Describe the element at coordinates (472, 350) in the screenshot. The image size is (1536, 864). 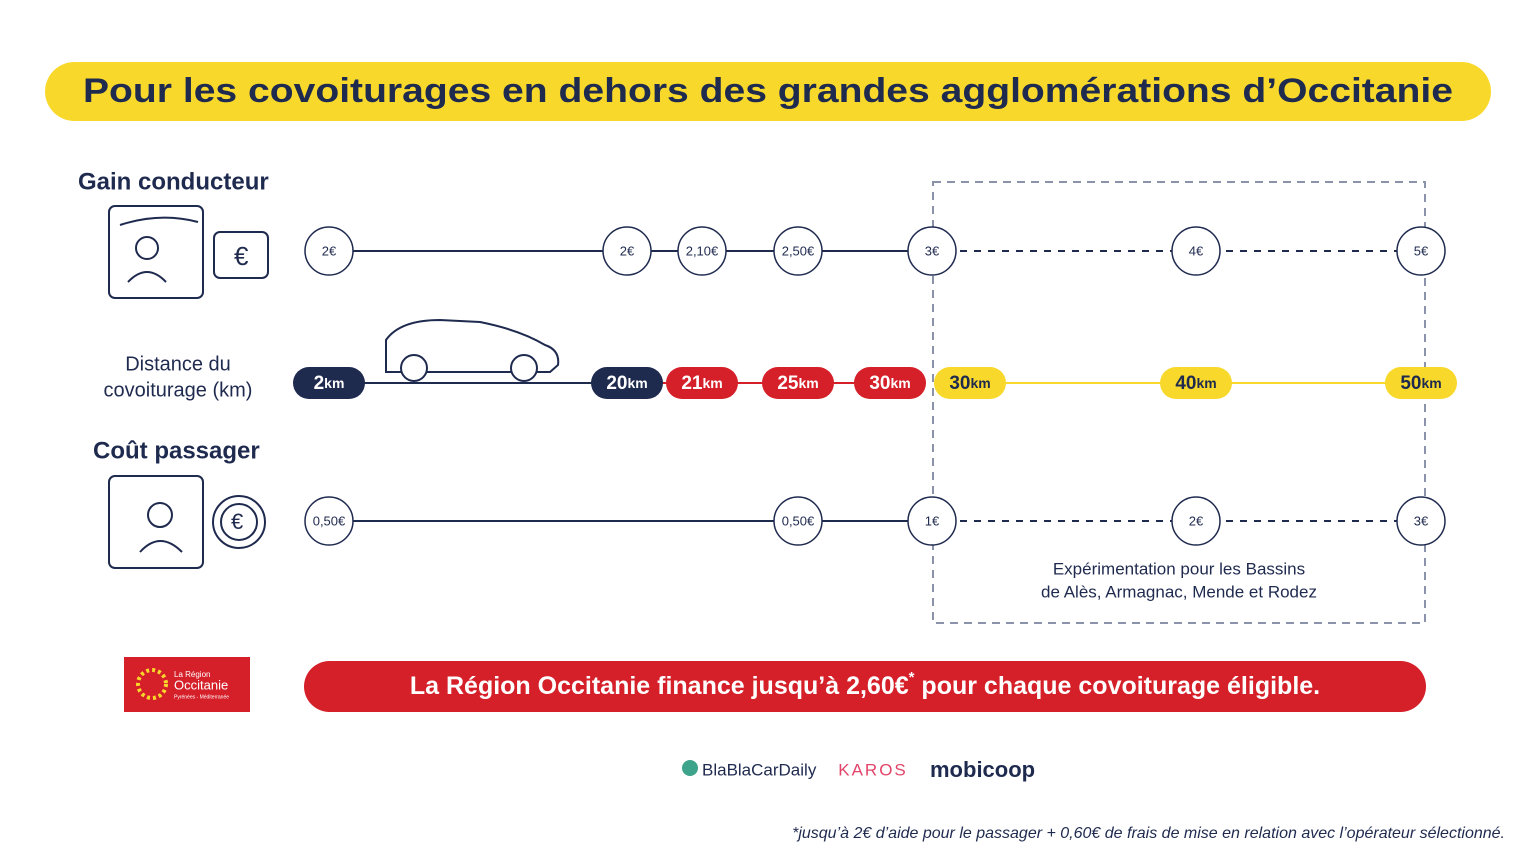
I see `car-illustration` at that location.